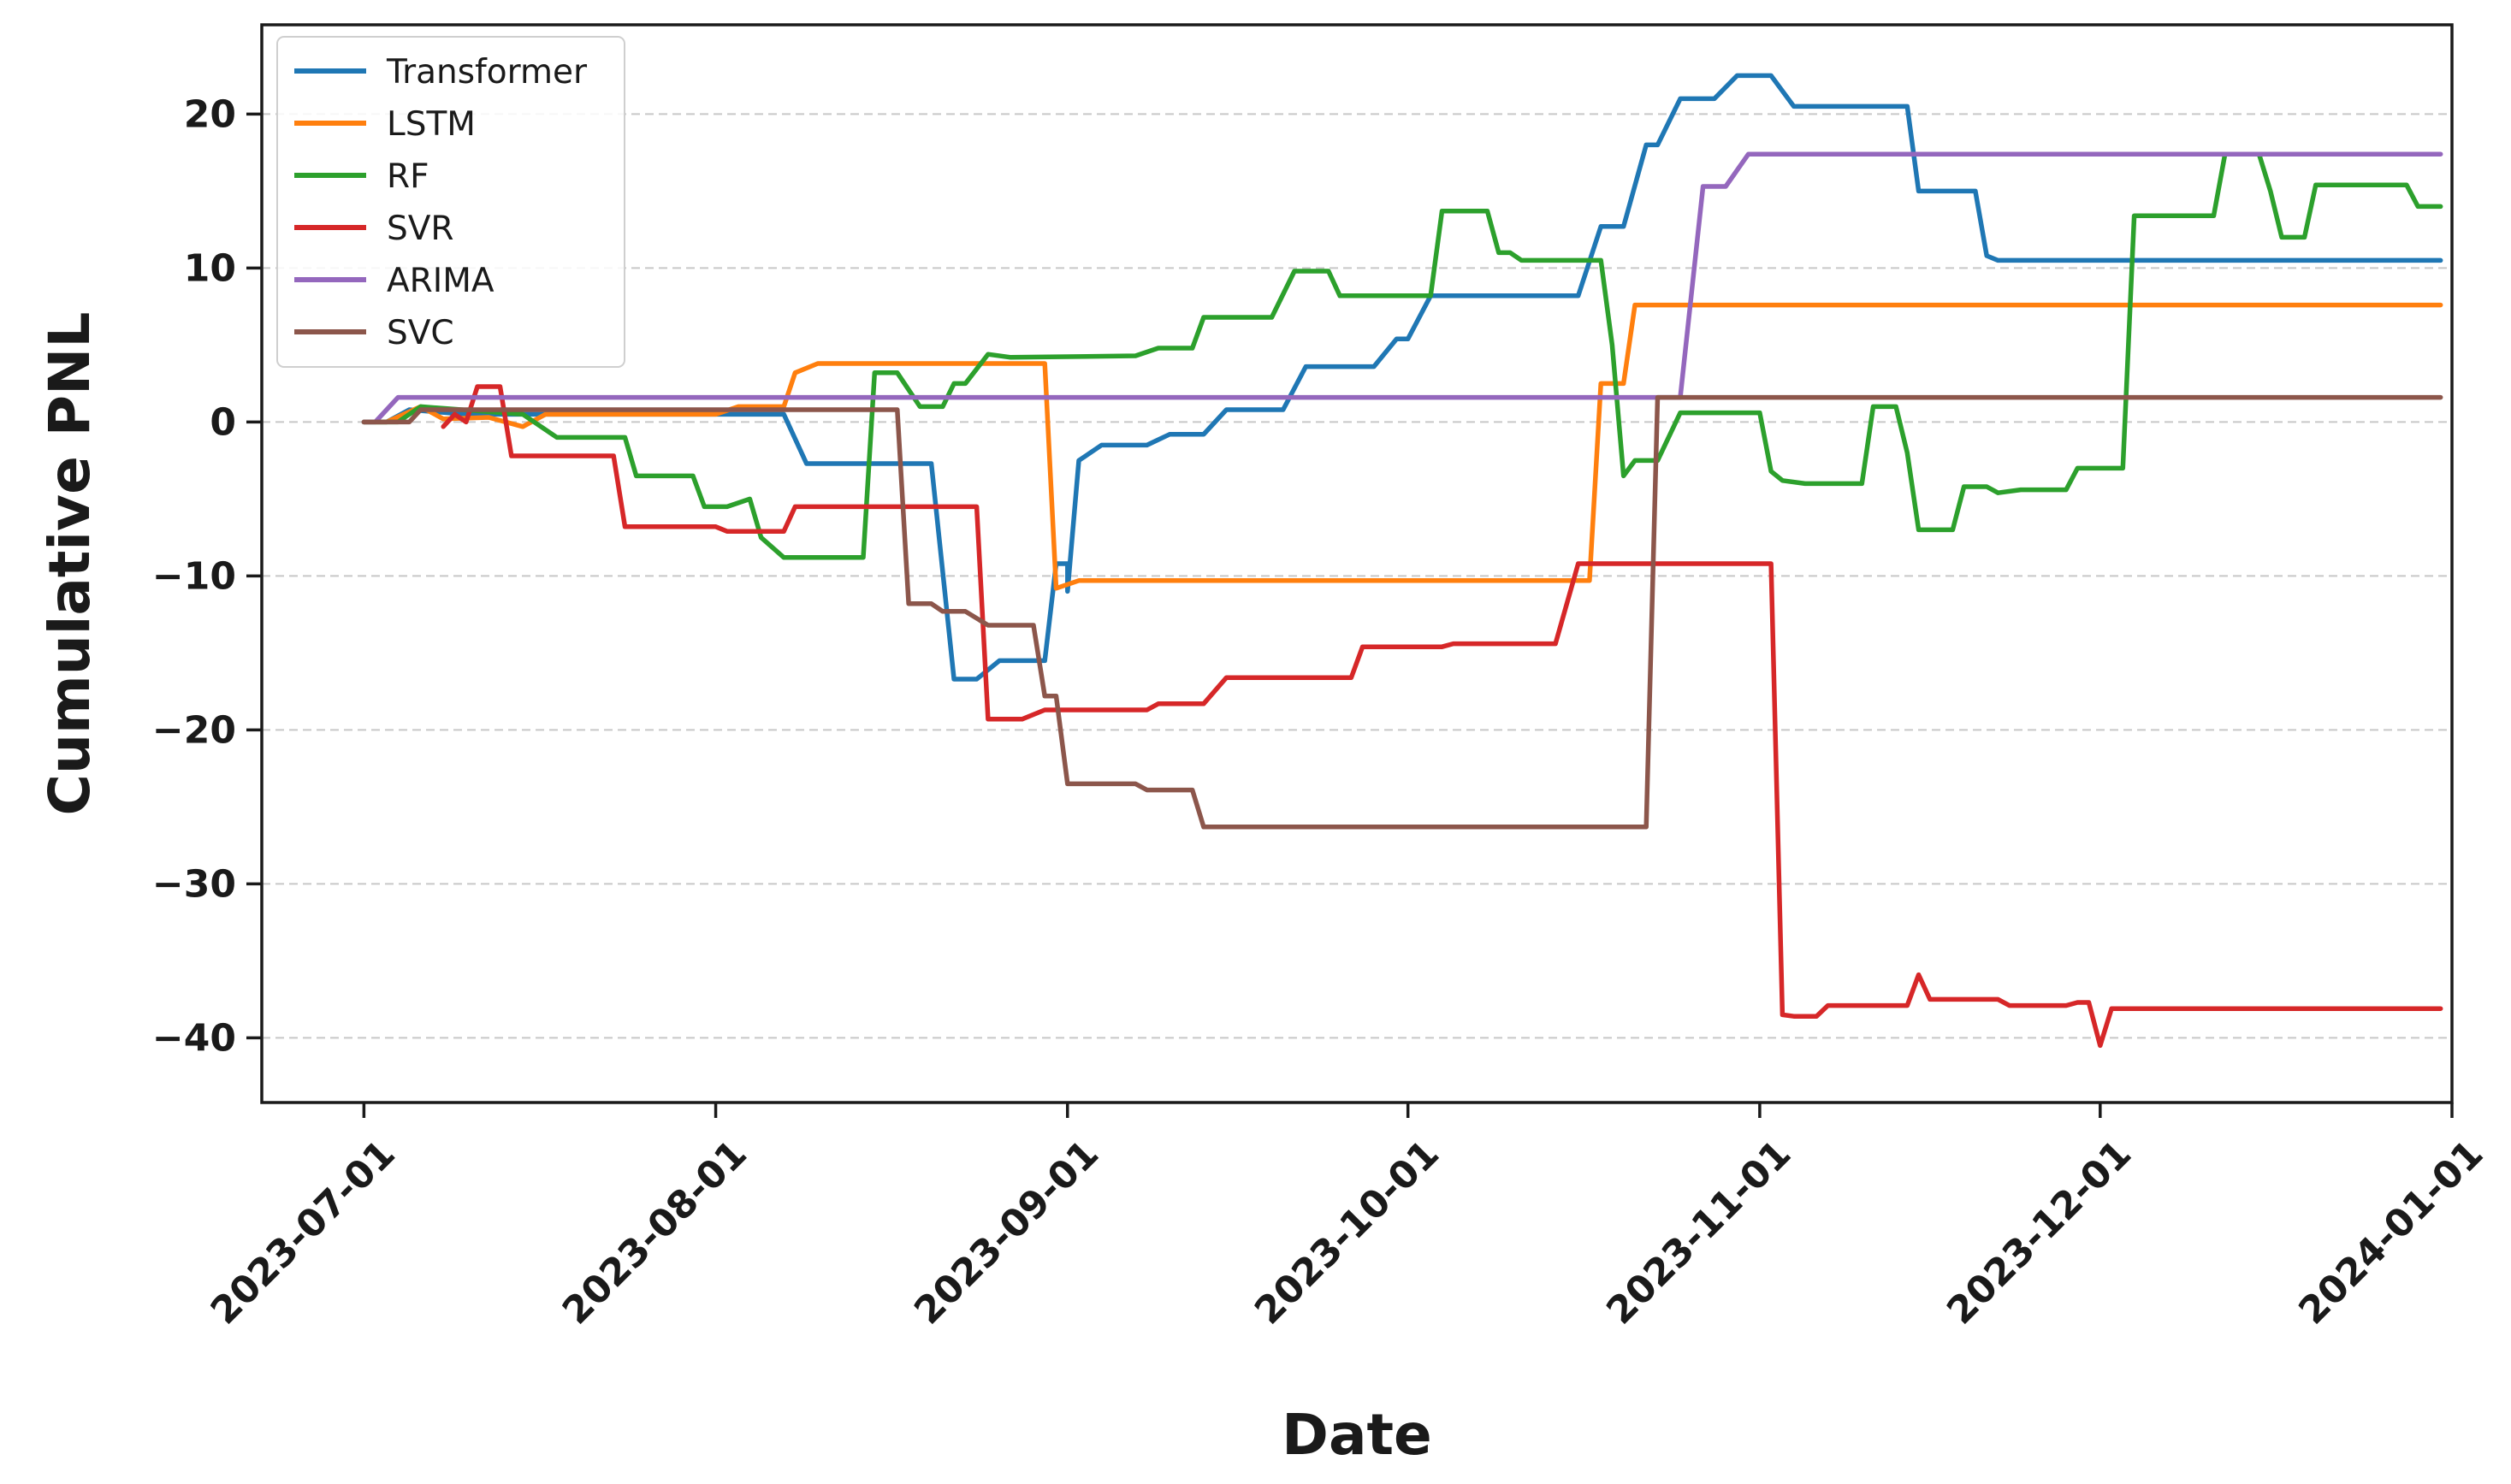  What do you see at coordinates (210, 268) in the screenshot?
I see `y-tick-label: 10` at bounding box center [210, 268].